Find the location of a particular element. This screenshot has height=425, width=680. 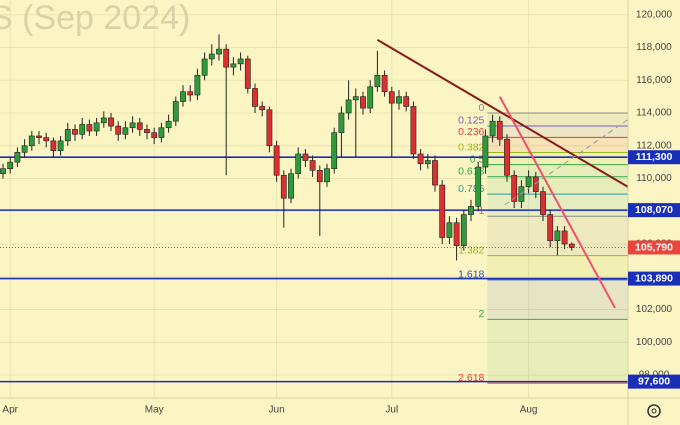

y-tick-label: 118,000 is located at coordinates (654, 47).